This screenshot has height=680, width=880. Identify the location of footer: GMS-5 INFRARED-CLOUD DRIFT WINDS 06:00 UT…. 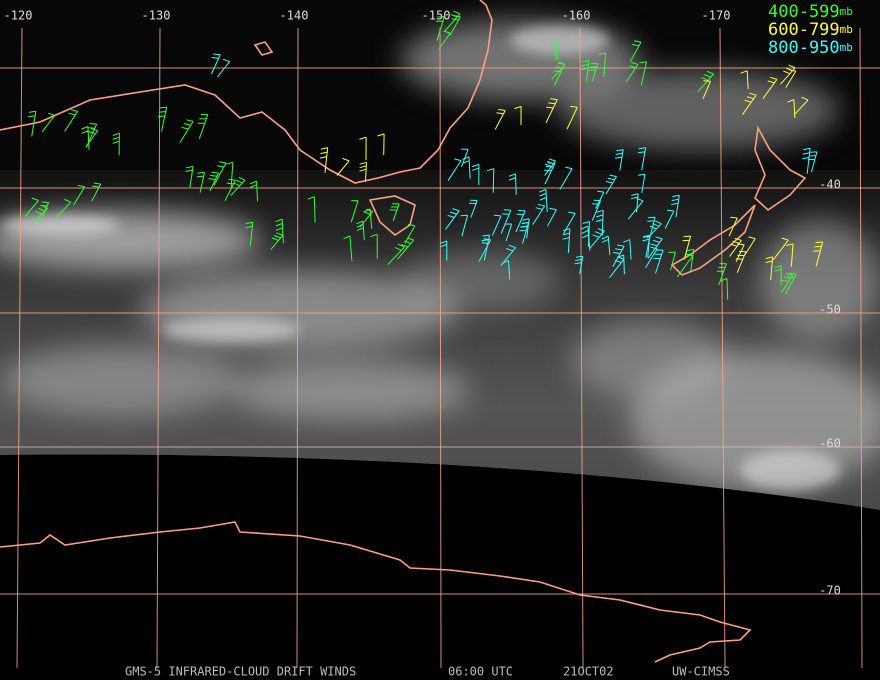
(427, 672).